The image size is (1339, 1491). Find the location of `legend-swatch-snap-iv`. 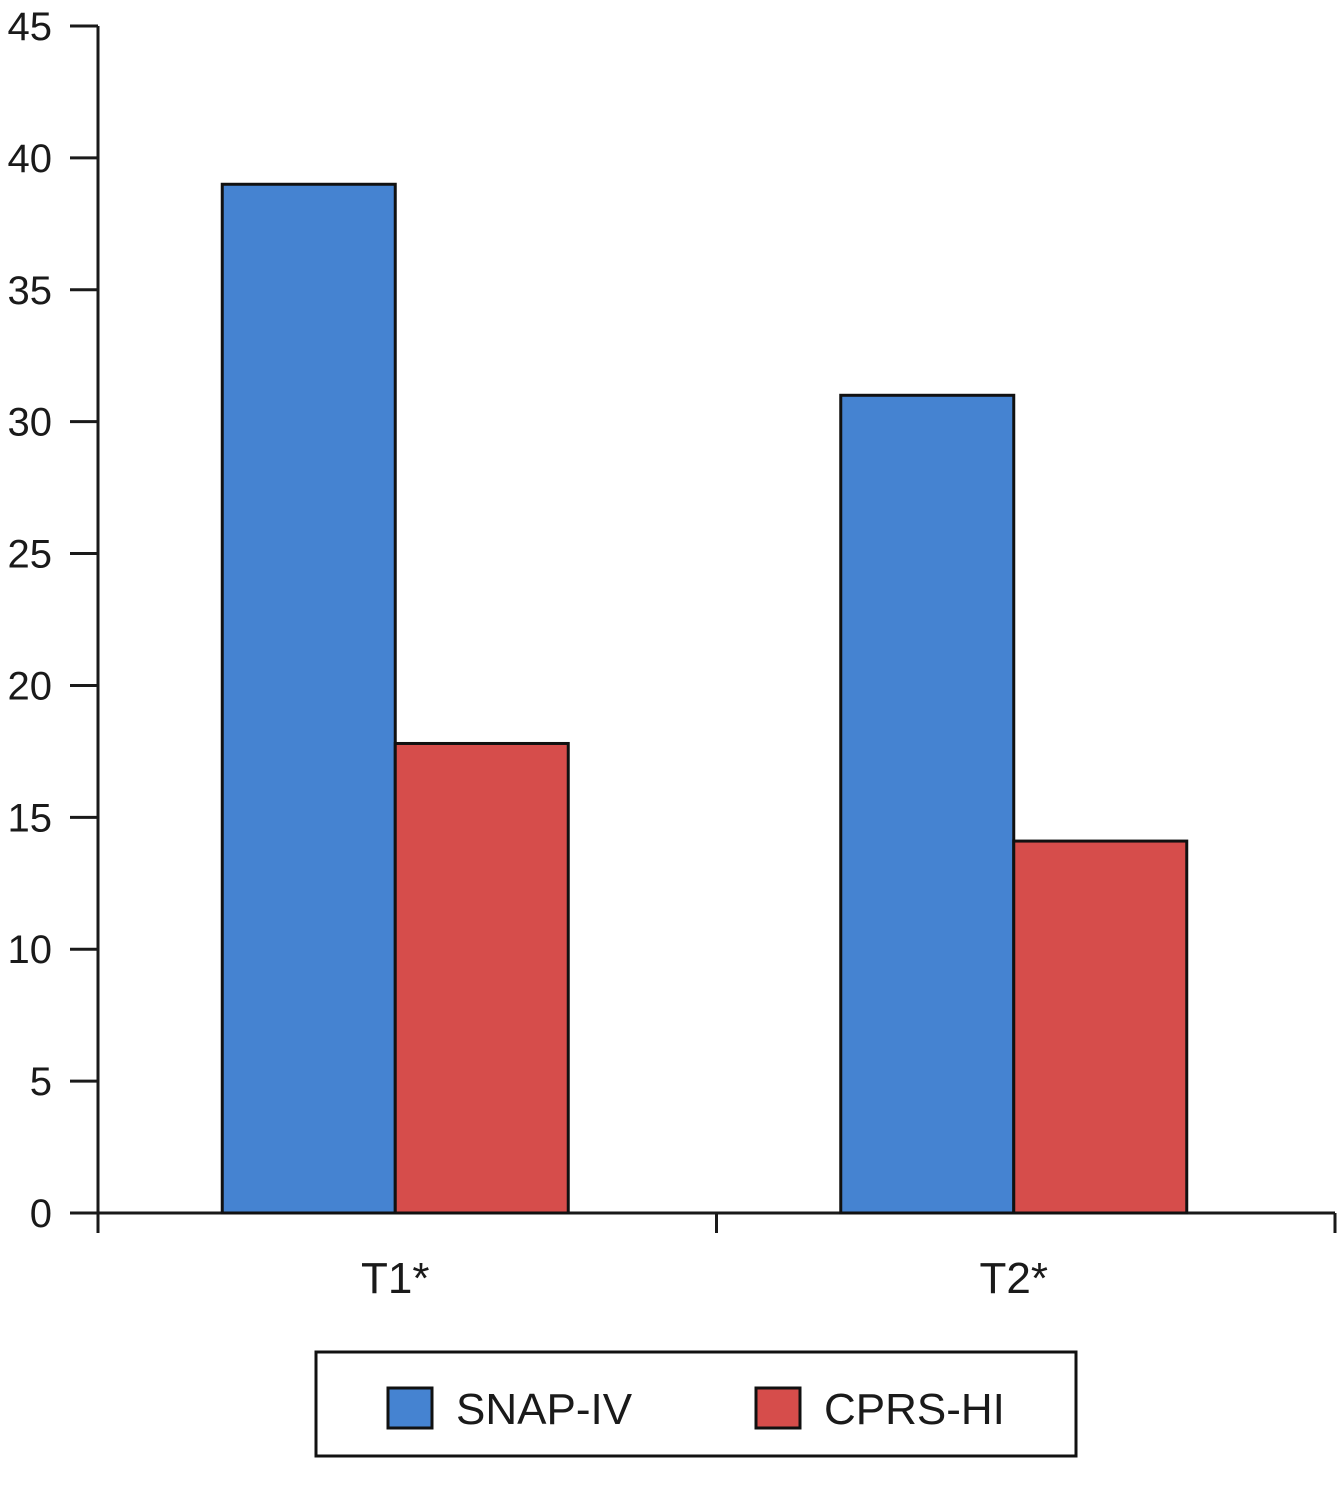

legend-swatch-snap-iv is located at coordinates (410, 1408).